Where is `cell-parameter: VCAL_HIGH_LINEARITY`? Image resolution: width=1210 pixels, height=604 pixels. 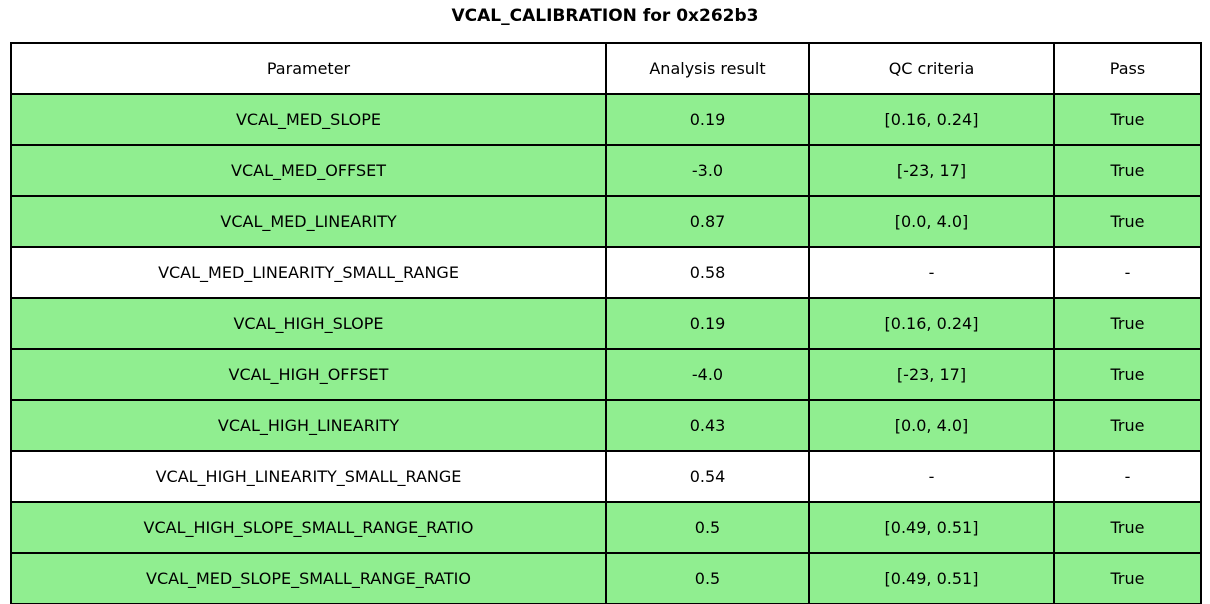
cell-parameter: VCAL_HIGH_LINEARITY is located at coordinates (308, 425).